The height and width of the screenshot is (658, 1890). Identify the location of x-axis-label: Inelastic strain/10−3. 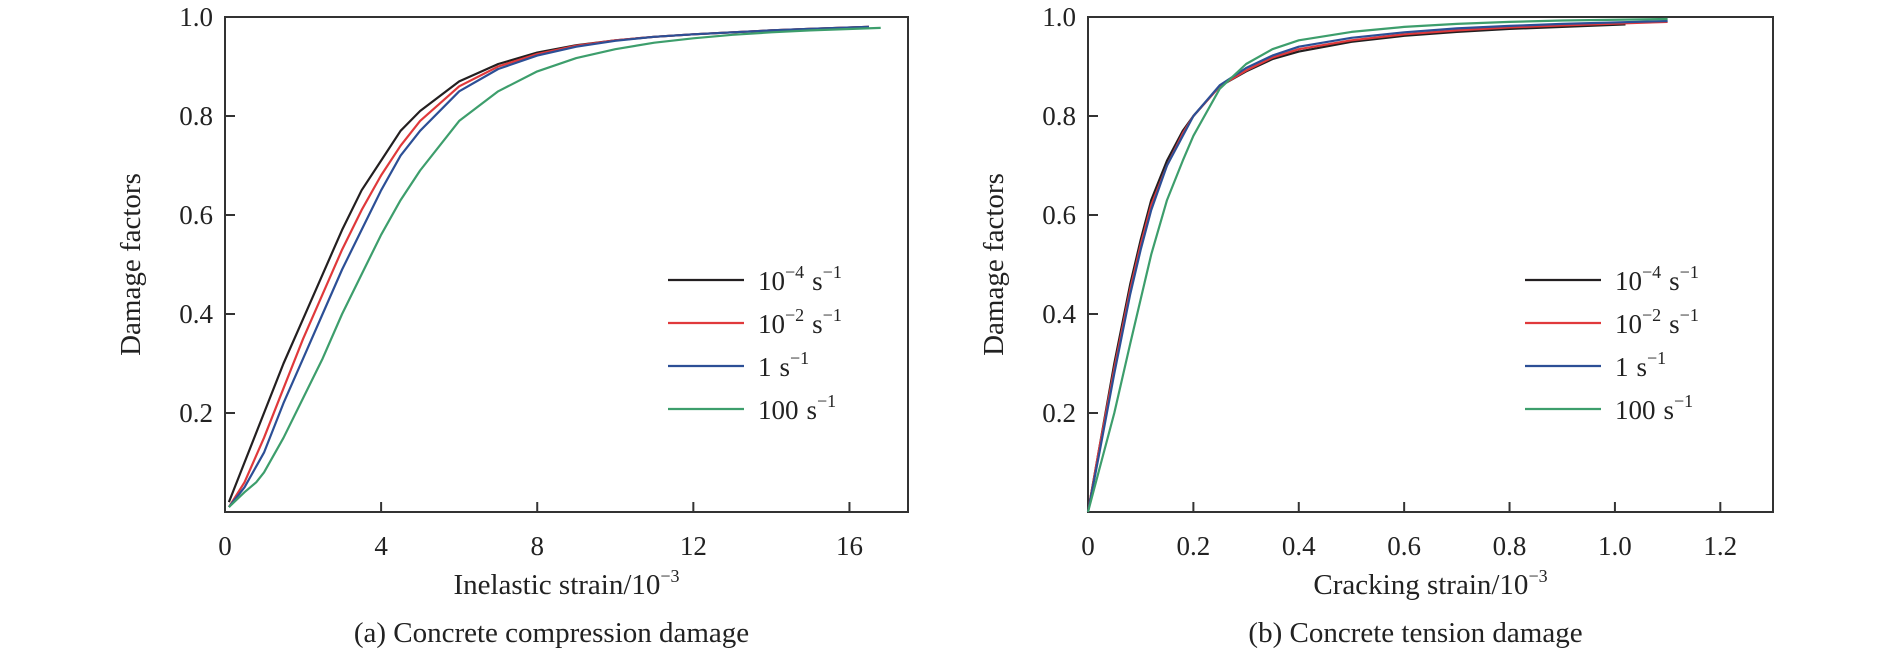
(566, 583).